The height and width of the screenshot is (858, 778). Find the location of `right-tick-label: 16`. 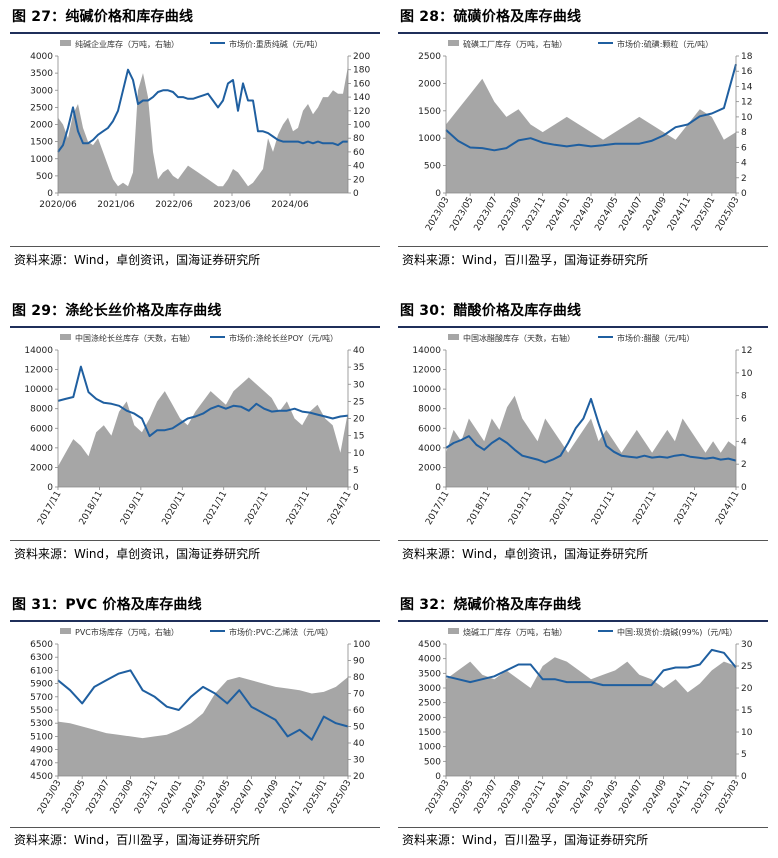

right-tick-label: 16 is located at coordinates (747, 72).